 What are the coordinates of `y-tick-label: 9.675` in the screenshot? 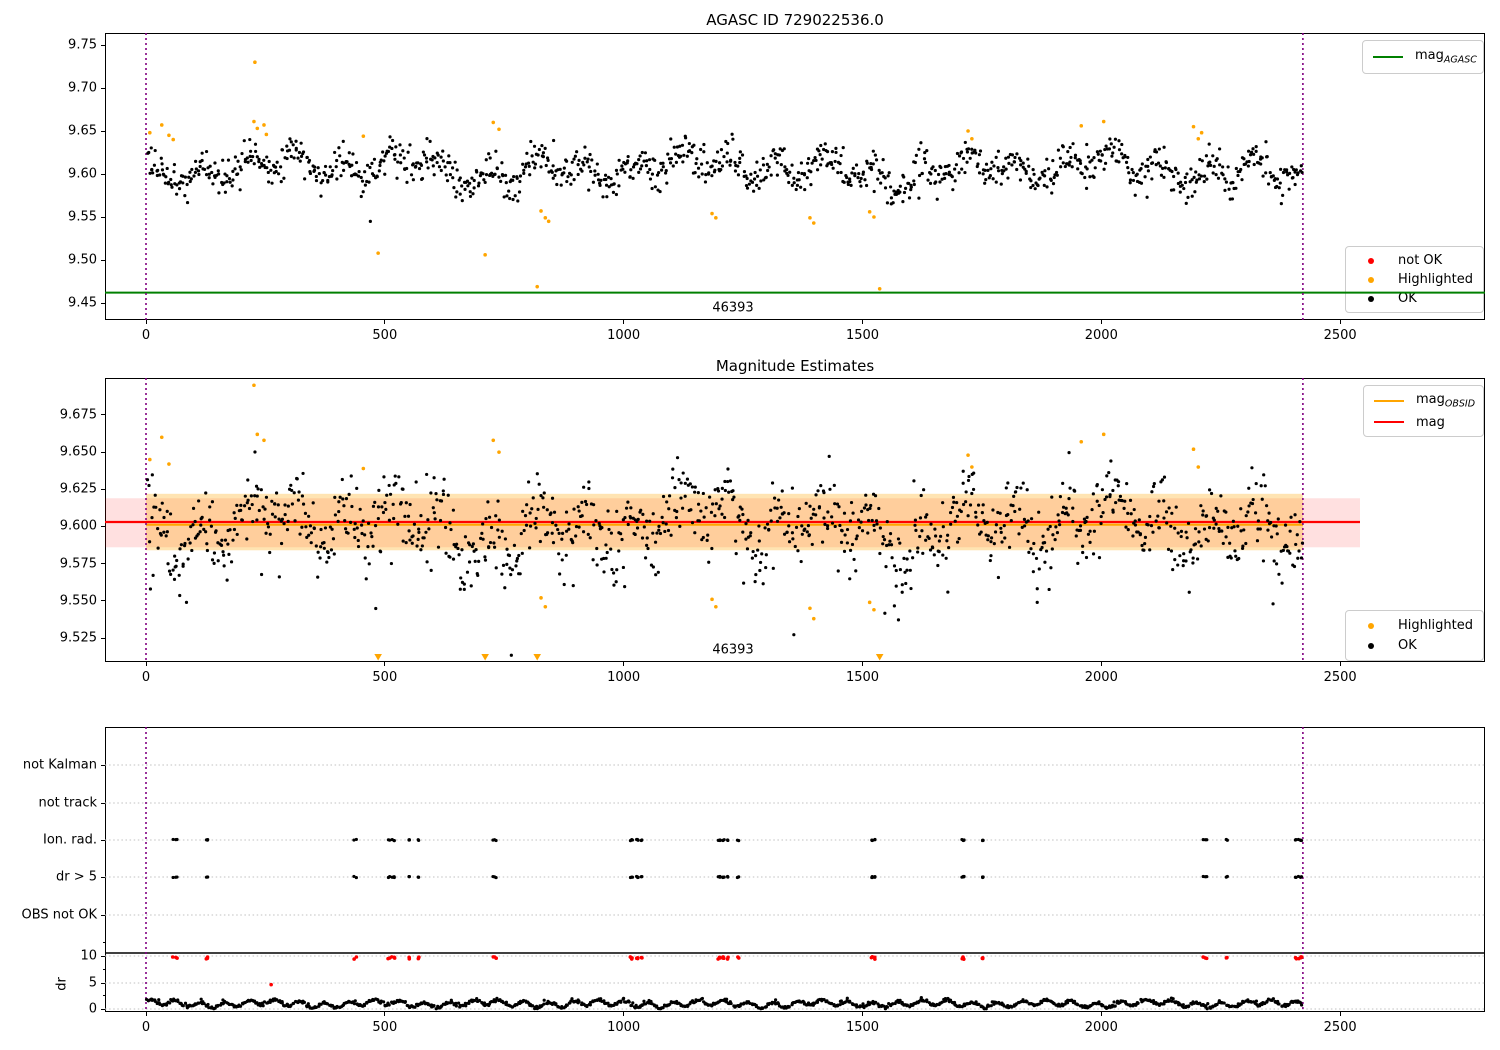 It's located at (78, 415).